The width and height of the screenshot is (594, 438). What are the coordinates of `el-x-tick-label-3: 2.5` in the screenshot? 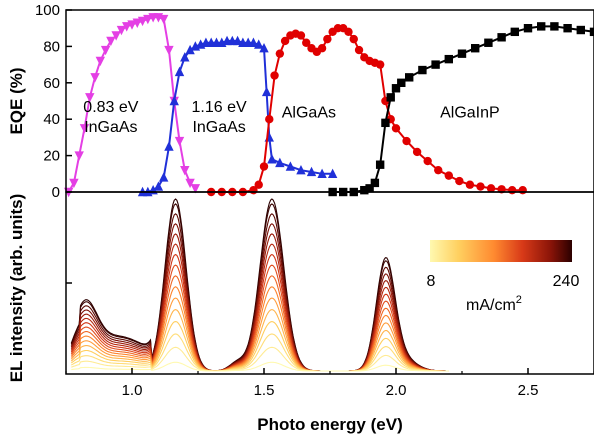 It's located at (528, 390).